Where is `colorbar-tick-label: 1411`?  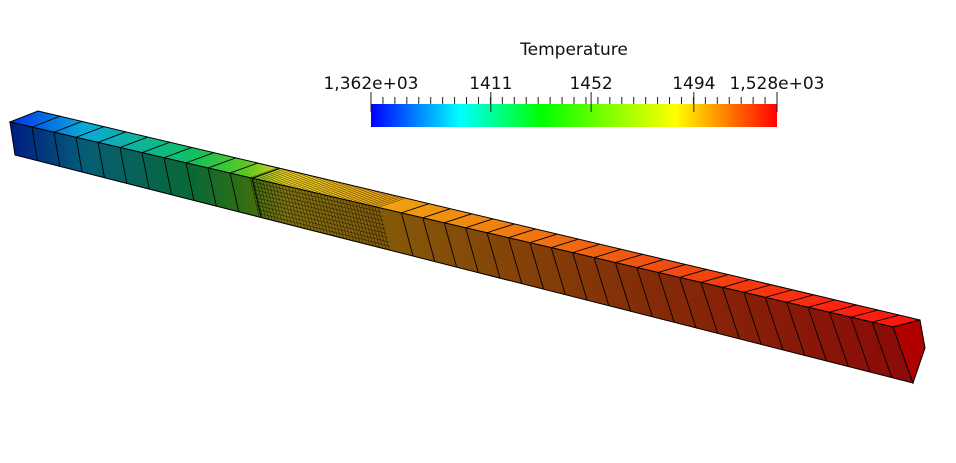
colorbar-tick-label: 1411 is located at coordinates (490, 84).